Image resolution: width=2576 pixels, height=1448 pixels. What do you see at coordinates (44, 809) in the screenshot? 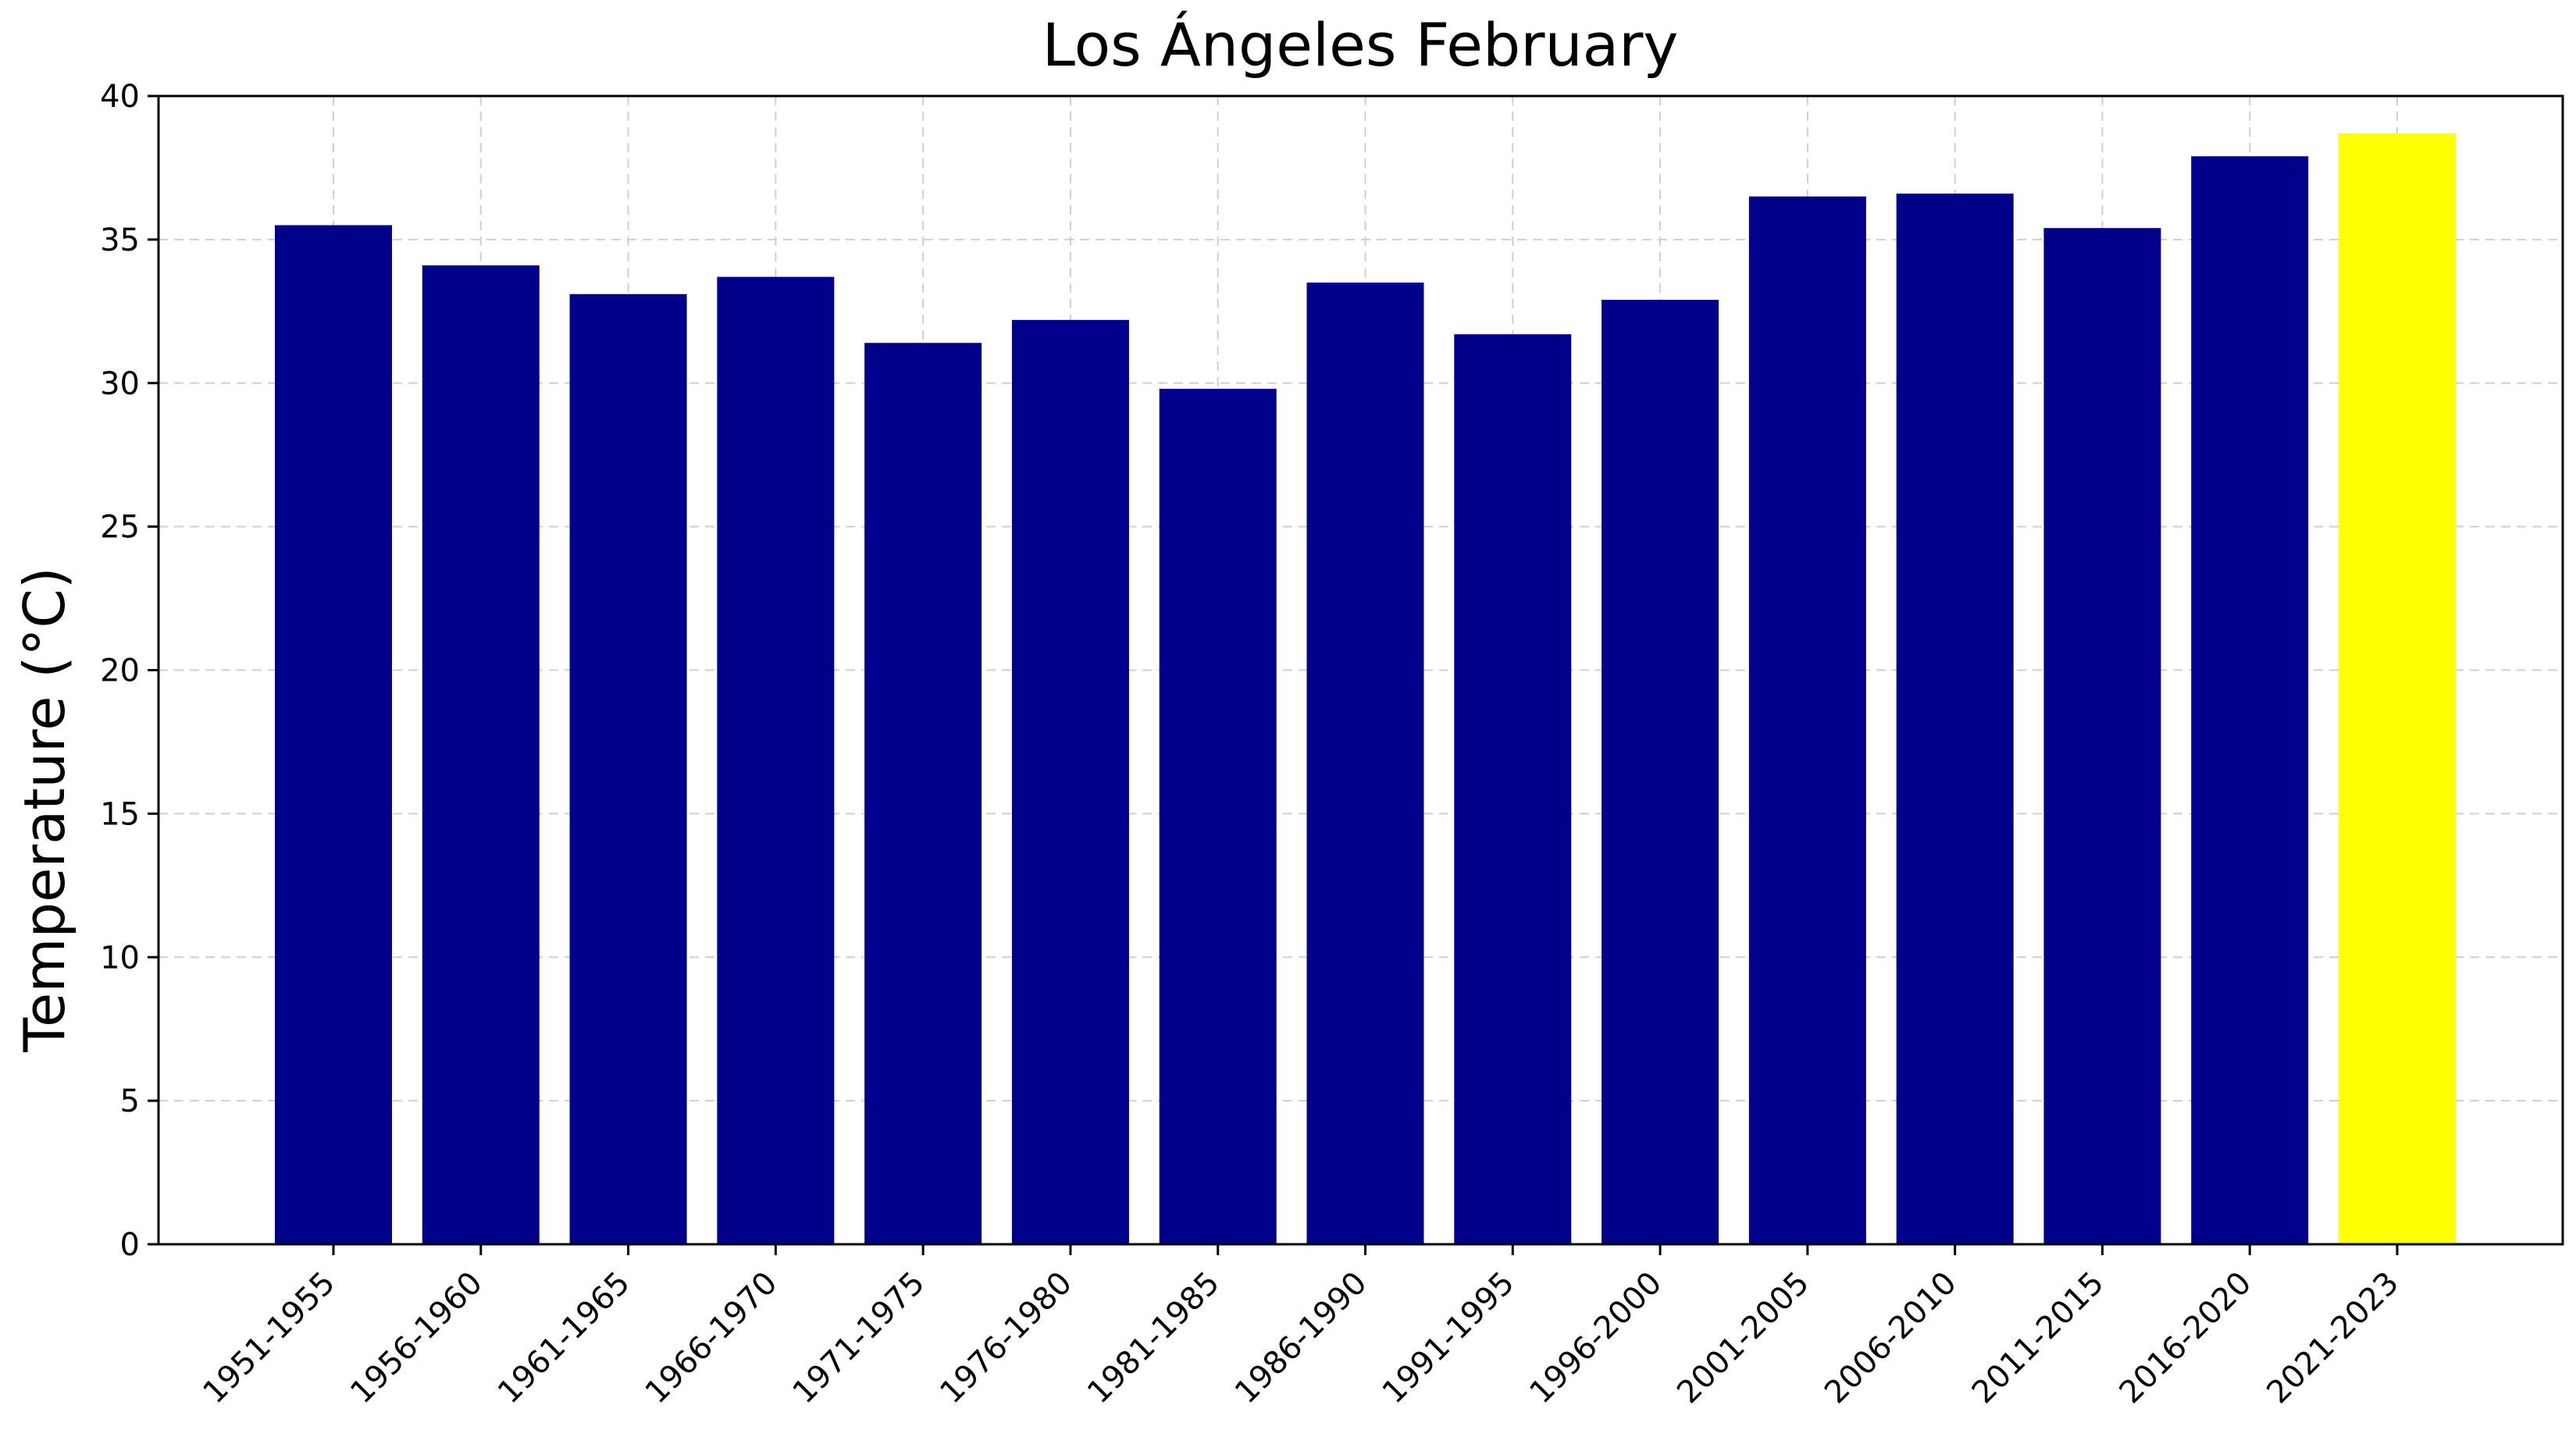
I see `y-axis-label: Temperature (°C)` at bounding box center [44, 809].